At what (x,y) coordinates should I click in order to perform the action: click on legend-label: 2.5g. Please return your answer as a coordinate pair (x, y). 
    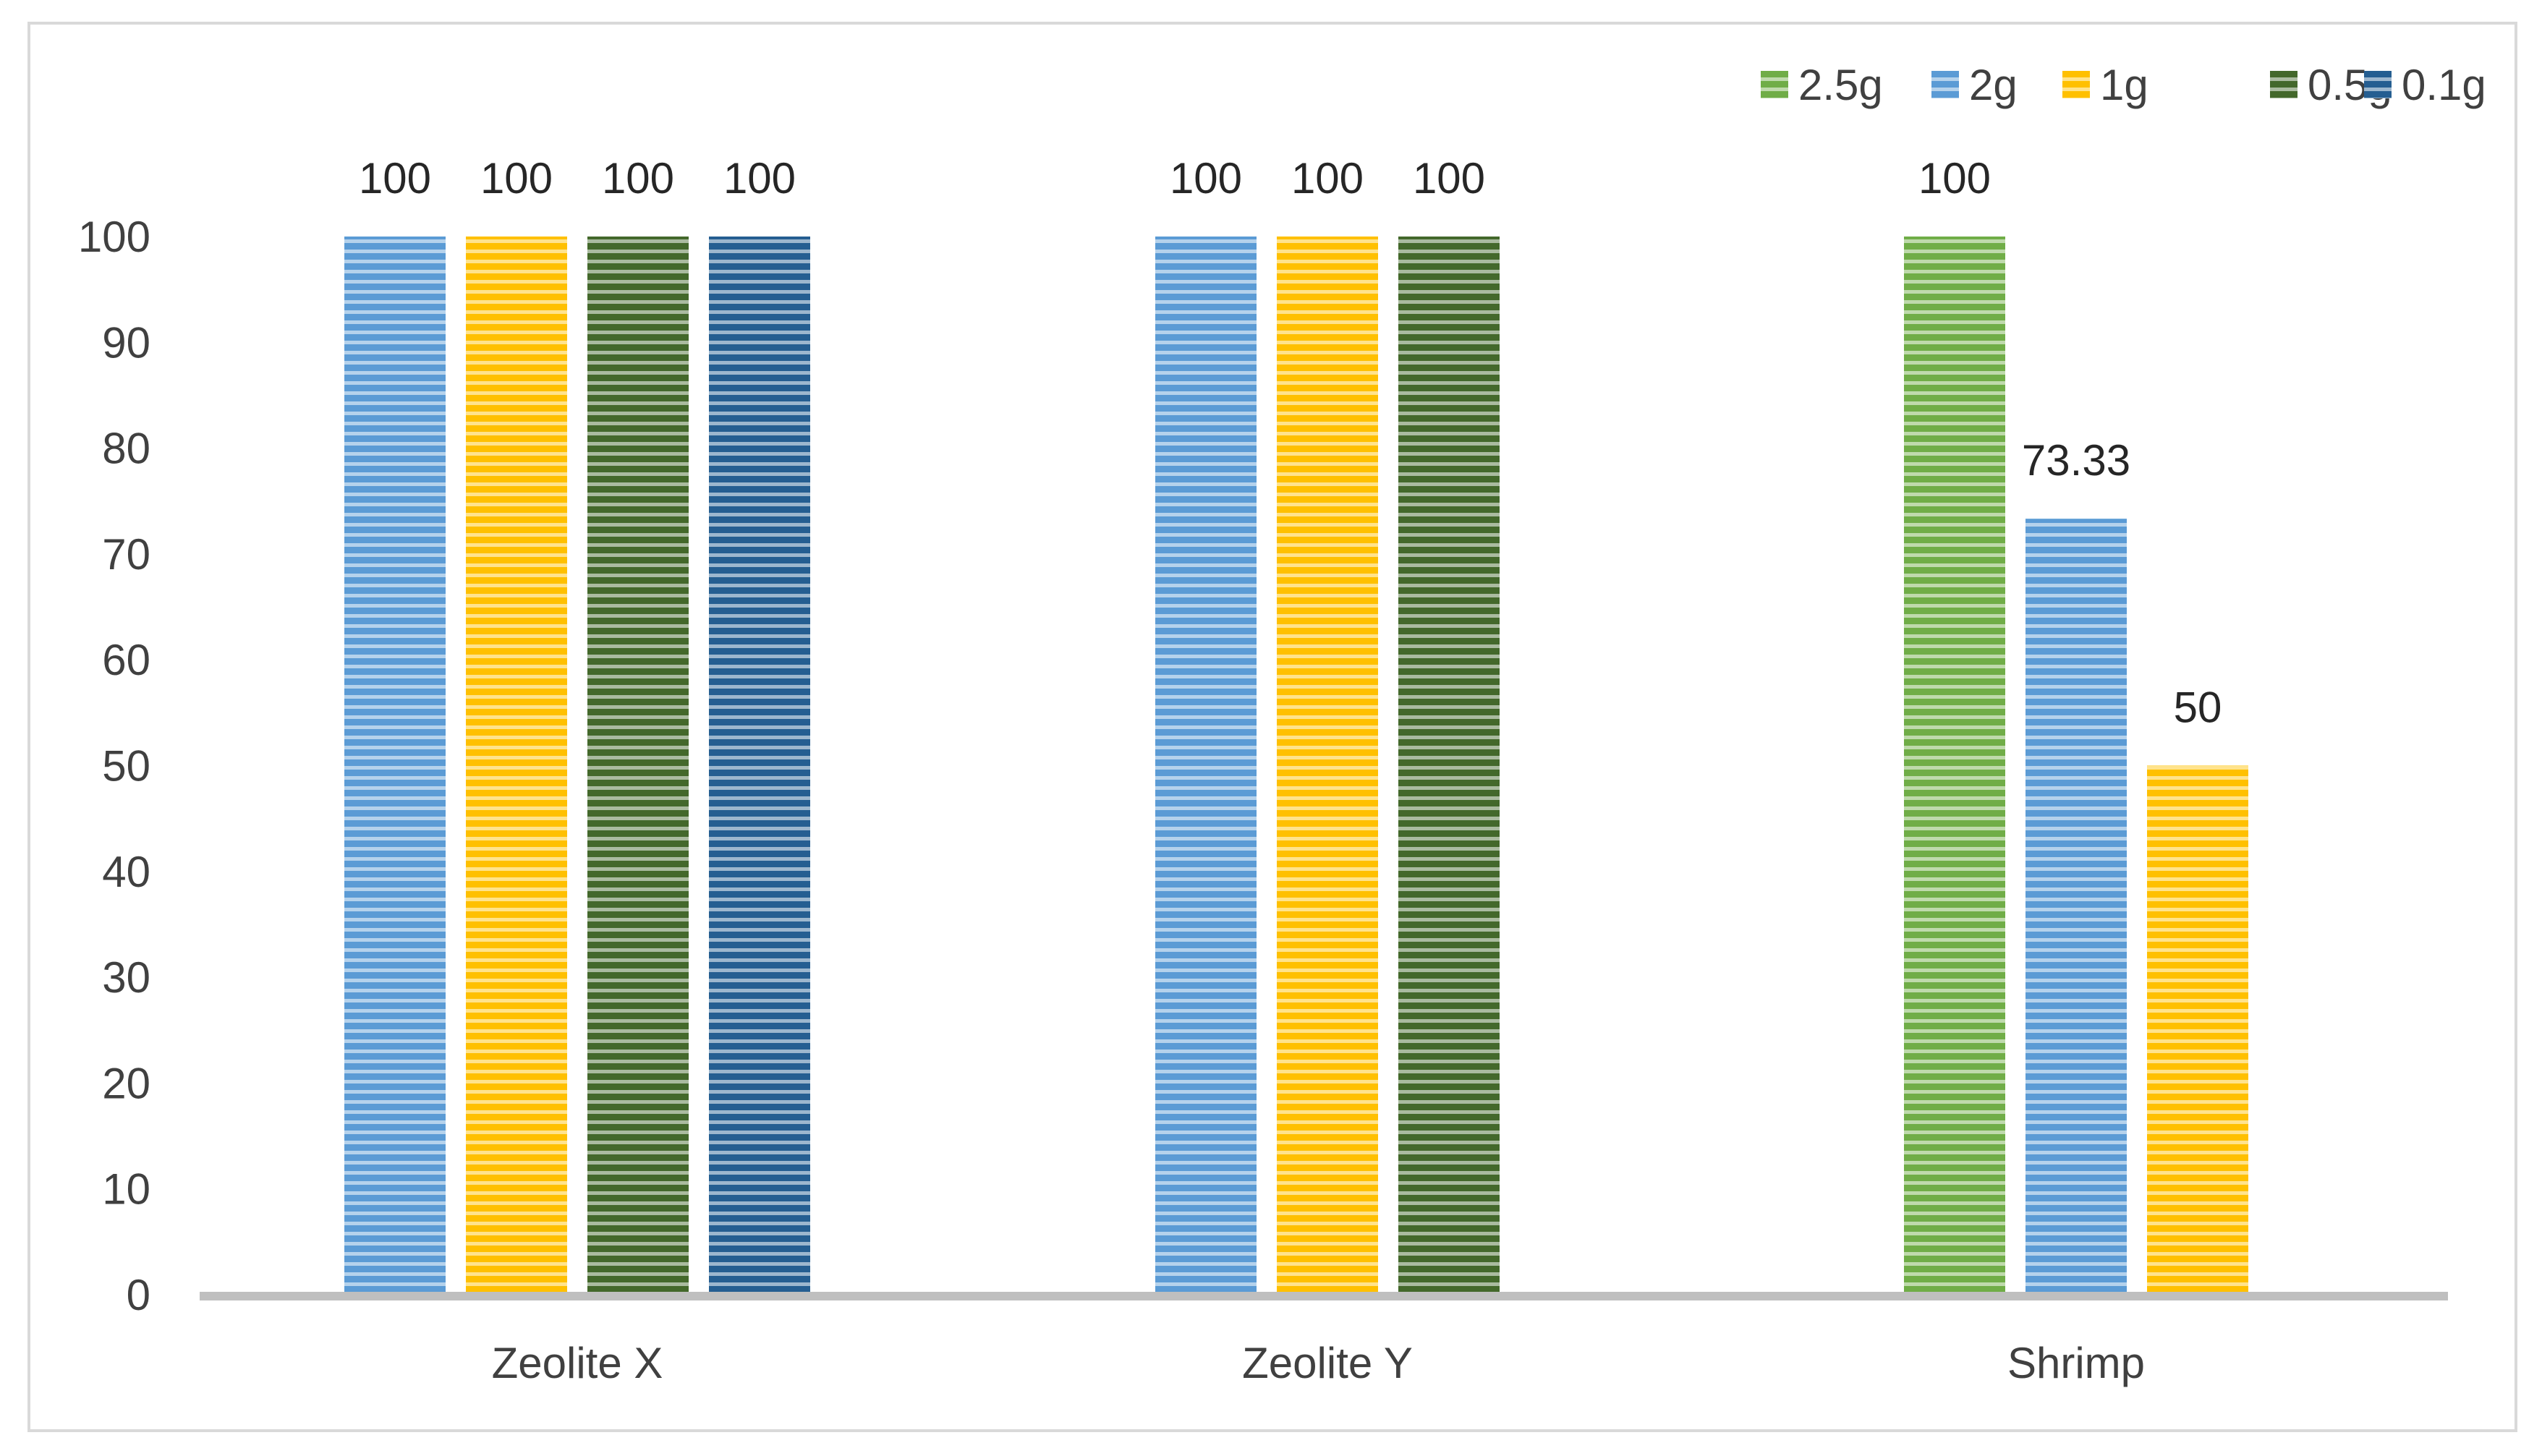
    Looking at the image, I should click on (1840, 85).